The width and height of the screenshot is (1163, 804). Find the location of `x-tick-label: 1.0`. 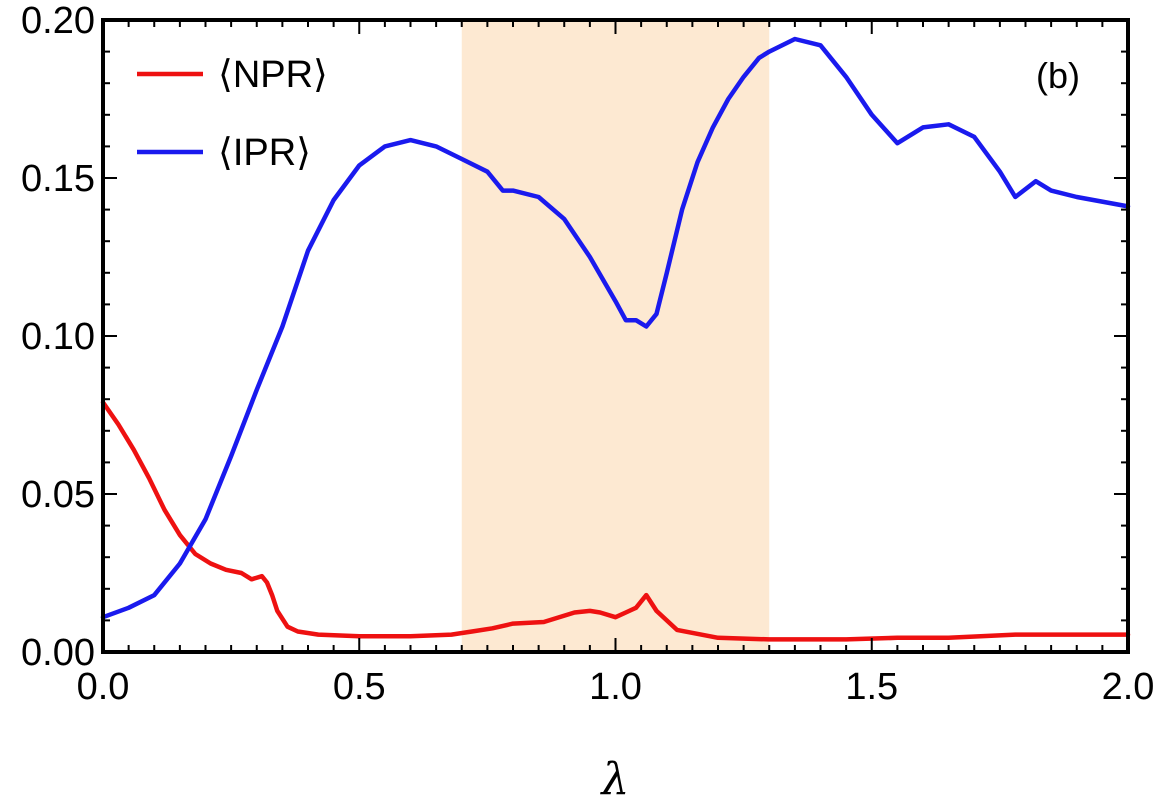

x-tick-label: 1.0 is located at coordinates (615, 687).